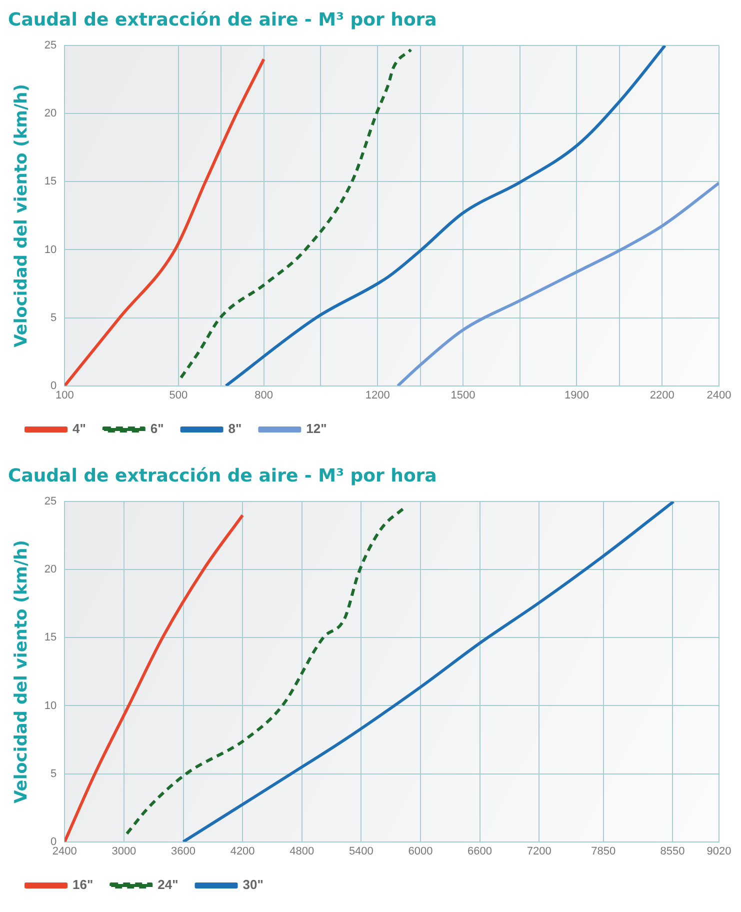  What do you see at coordinates (603, 851) in the screenshot?
I see `x-tick-label: 7850` at bounding box center [603, 851].